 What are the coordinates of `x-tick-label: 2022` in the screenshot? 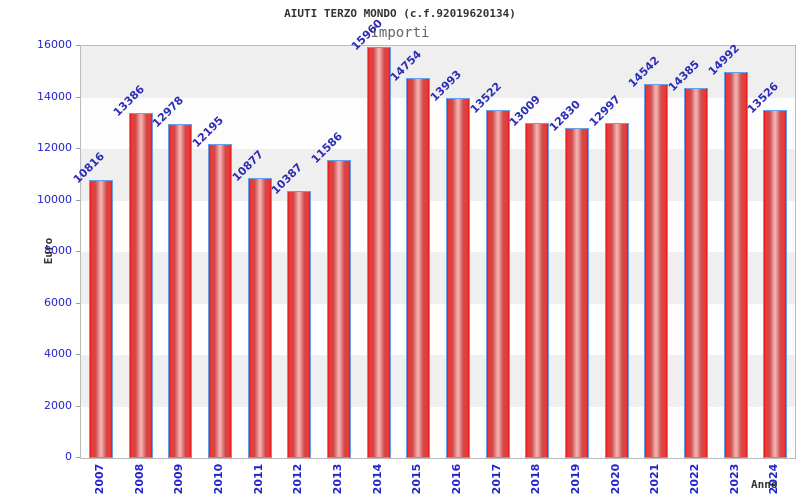 It's located at (694, 479).